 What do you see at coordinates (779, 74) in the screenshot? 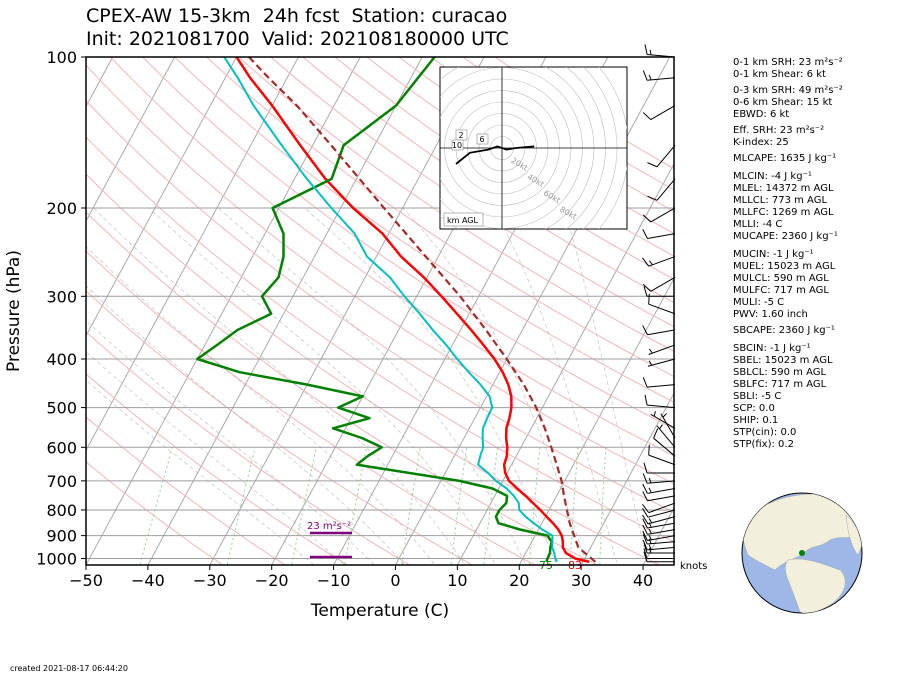
I see `index-line: 0-1 km Shear: 6 kt` at bounding box center [779, 74].